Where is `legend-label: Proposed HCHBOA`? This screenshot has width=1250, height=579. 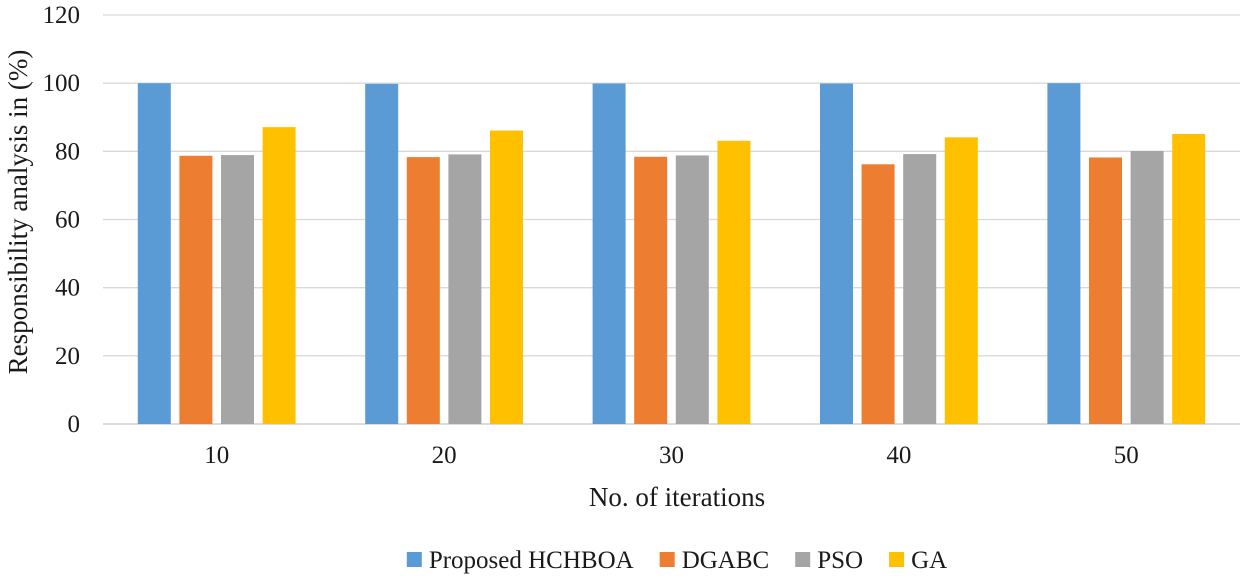
legend-label: Proposed HCHBOA is located at coordinates (531, 560).